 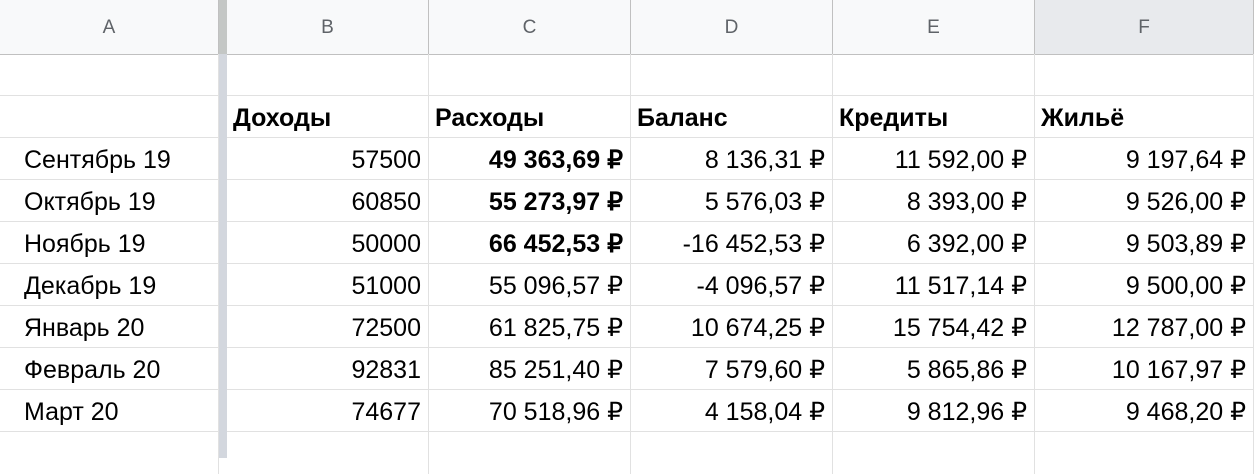 What do you see at coordinates (732, 27) in the screenshot?
I see `column-header-d: D` at bounding box center [732, 27].